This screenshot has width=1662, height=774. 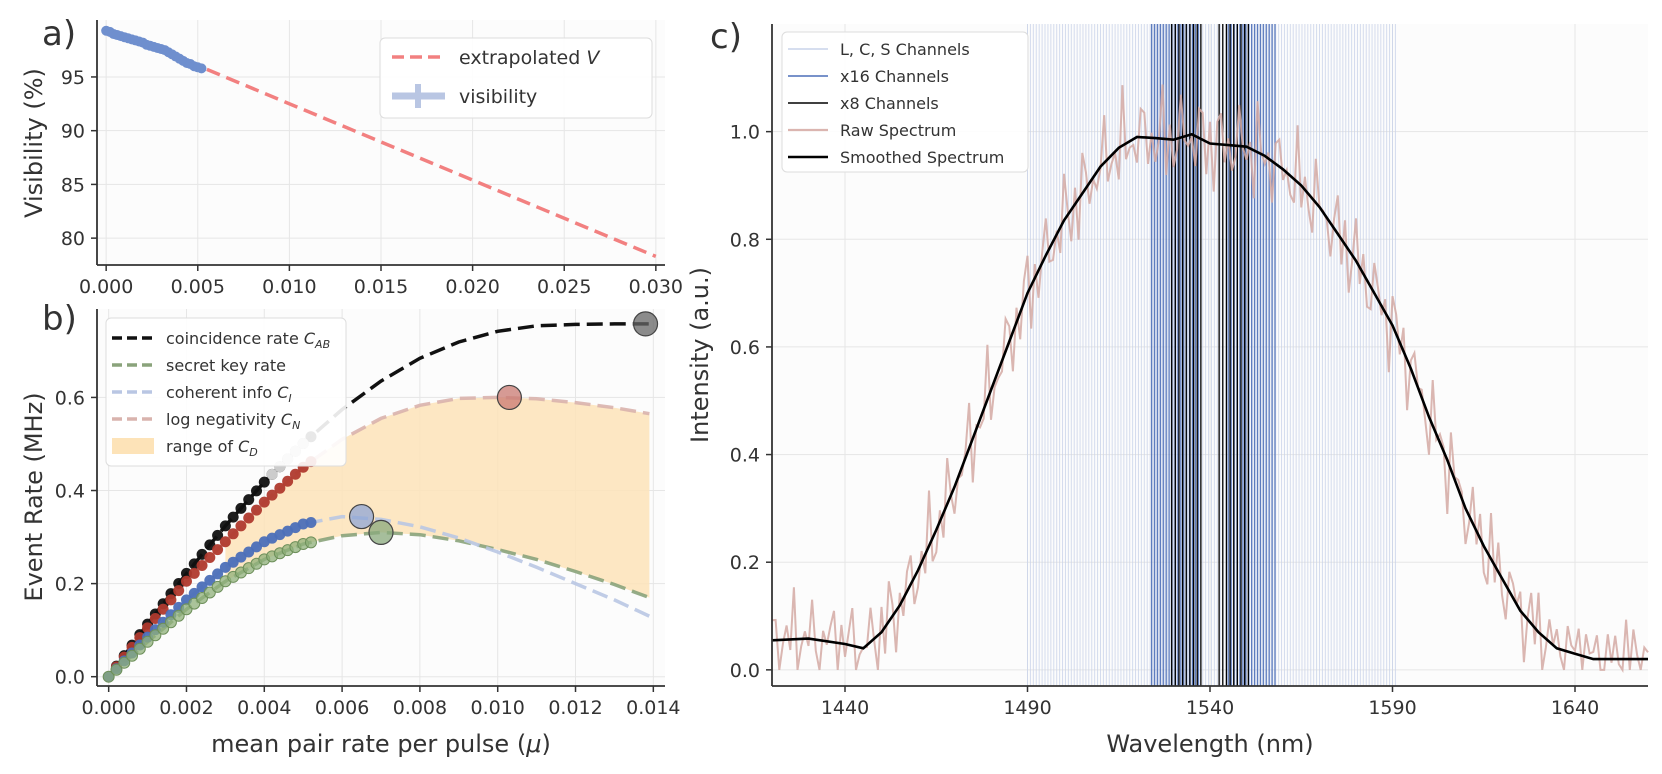 What do you see at coordinates (229, 394) in the screenshot?
I see `legend-label: coherent info CI` at bounding box center [229, 394].